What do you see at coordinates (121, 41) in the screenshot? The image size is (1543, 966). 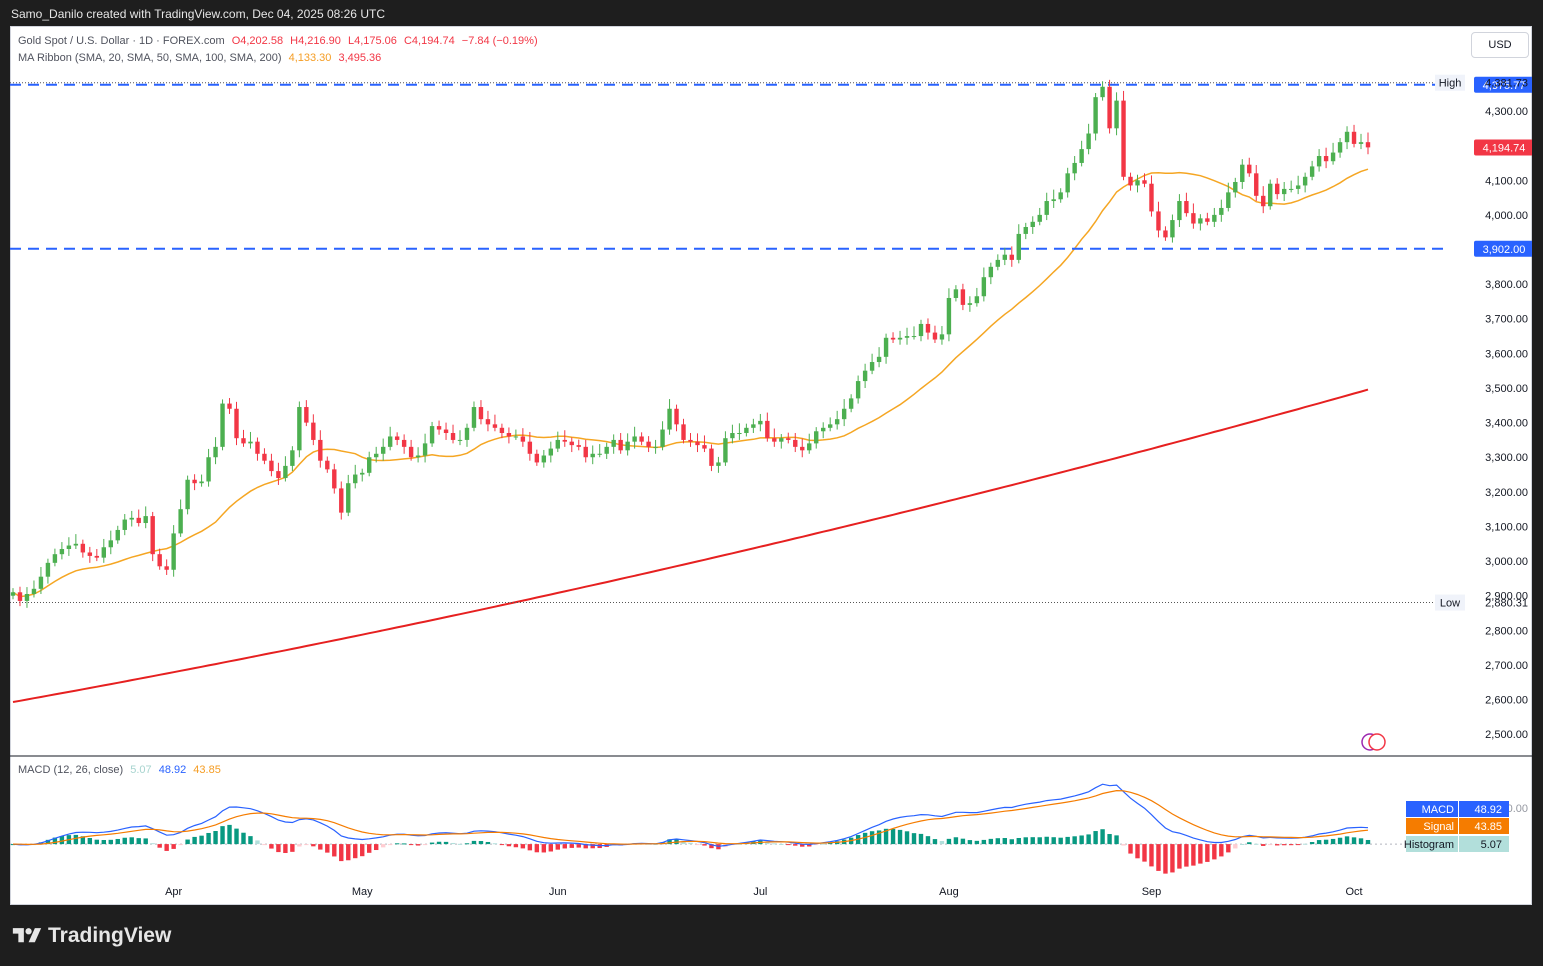 I see `symbol-label: Gold Spot / U.S. Dollar · 1D · FOREX.com` at bounding box center [121, 41].